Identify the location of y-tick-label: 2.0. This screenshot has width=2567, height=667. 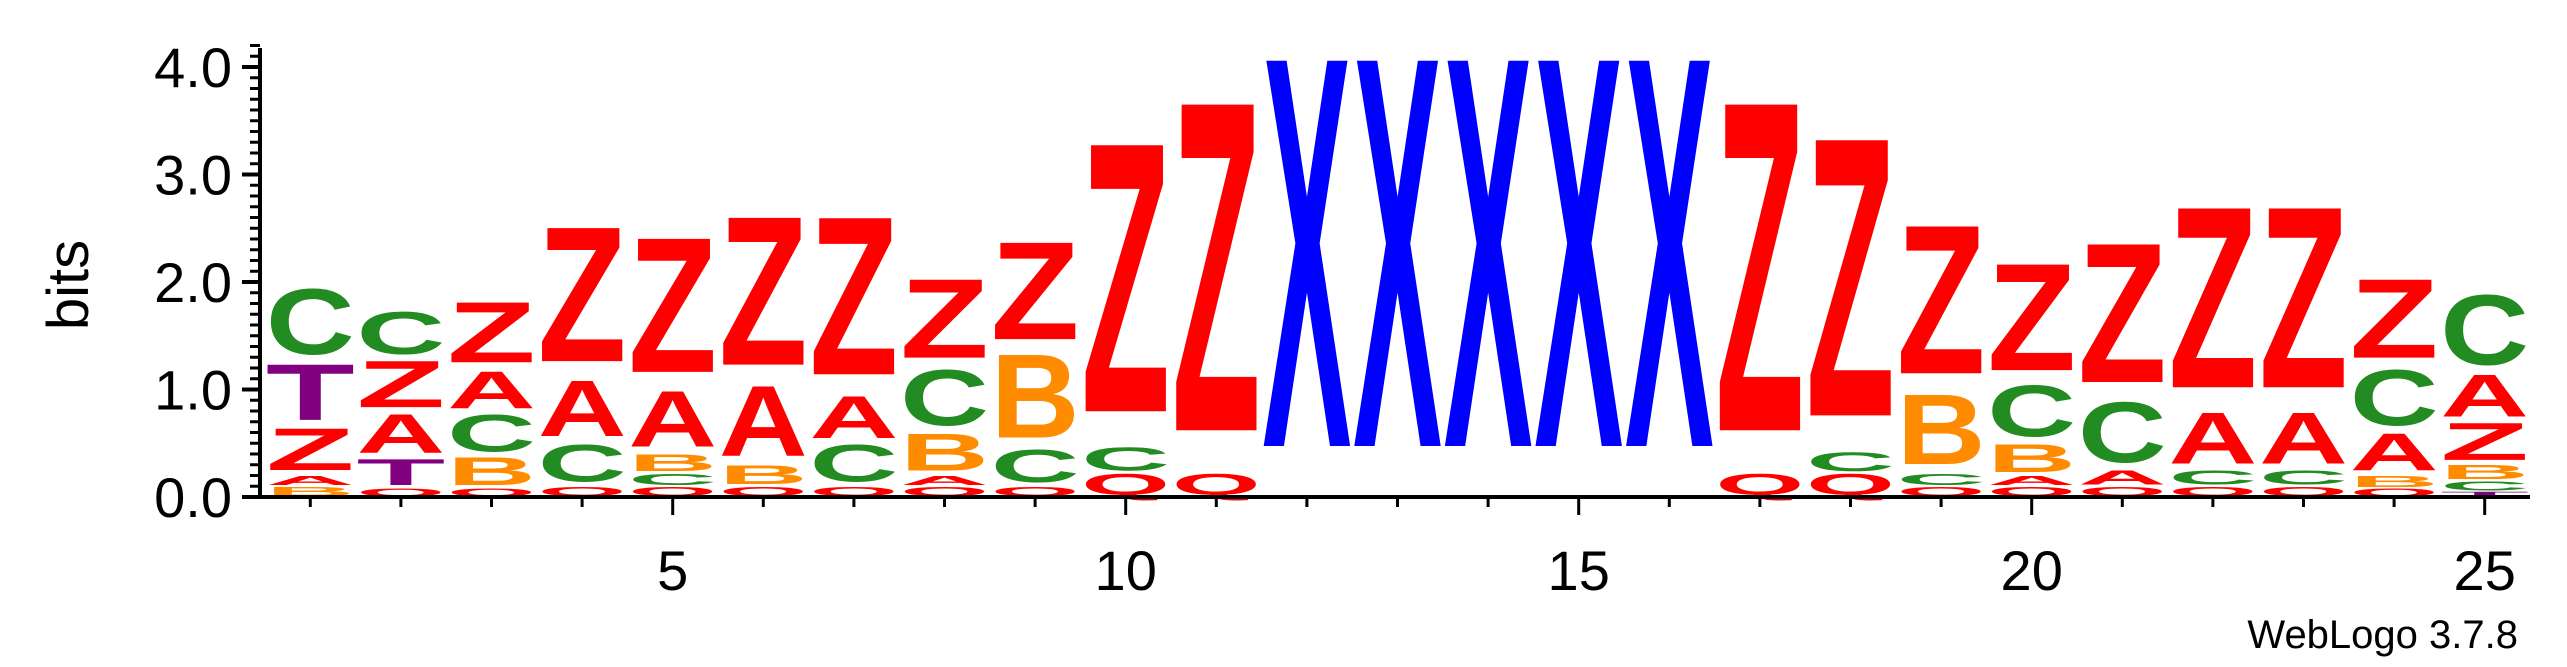
(193, 282).